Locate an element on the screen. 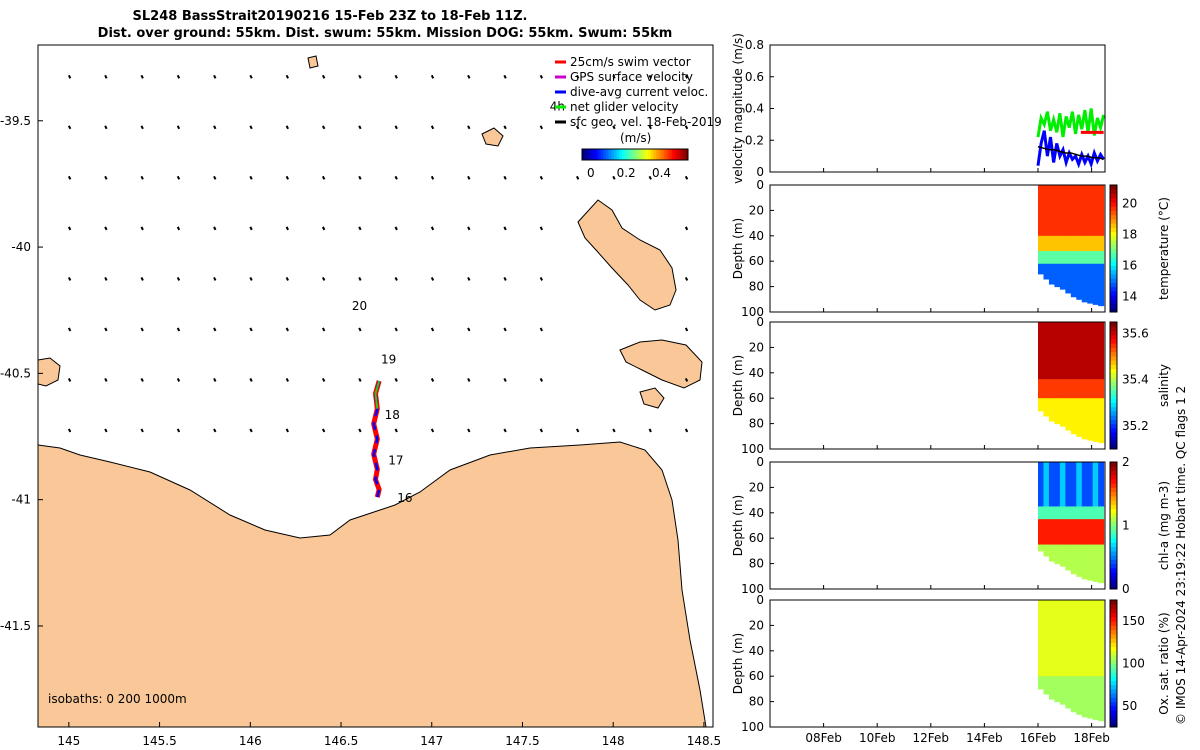 This screenshot has width=1200, height=750. x-tick-label: 147.5 is located at coordinates (522, 741).